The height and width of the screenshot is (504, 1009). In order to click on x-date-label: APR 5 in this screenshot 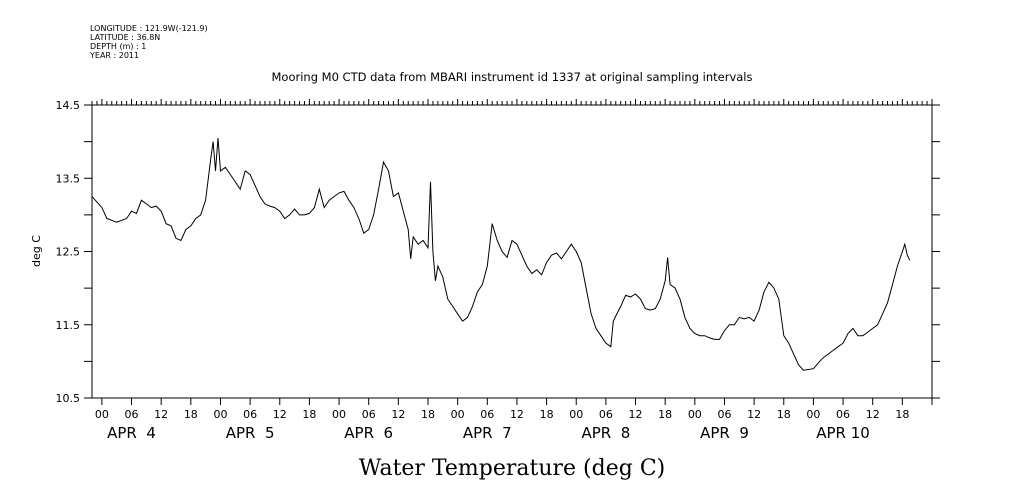, I will do `click(250, 433)`.